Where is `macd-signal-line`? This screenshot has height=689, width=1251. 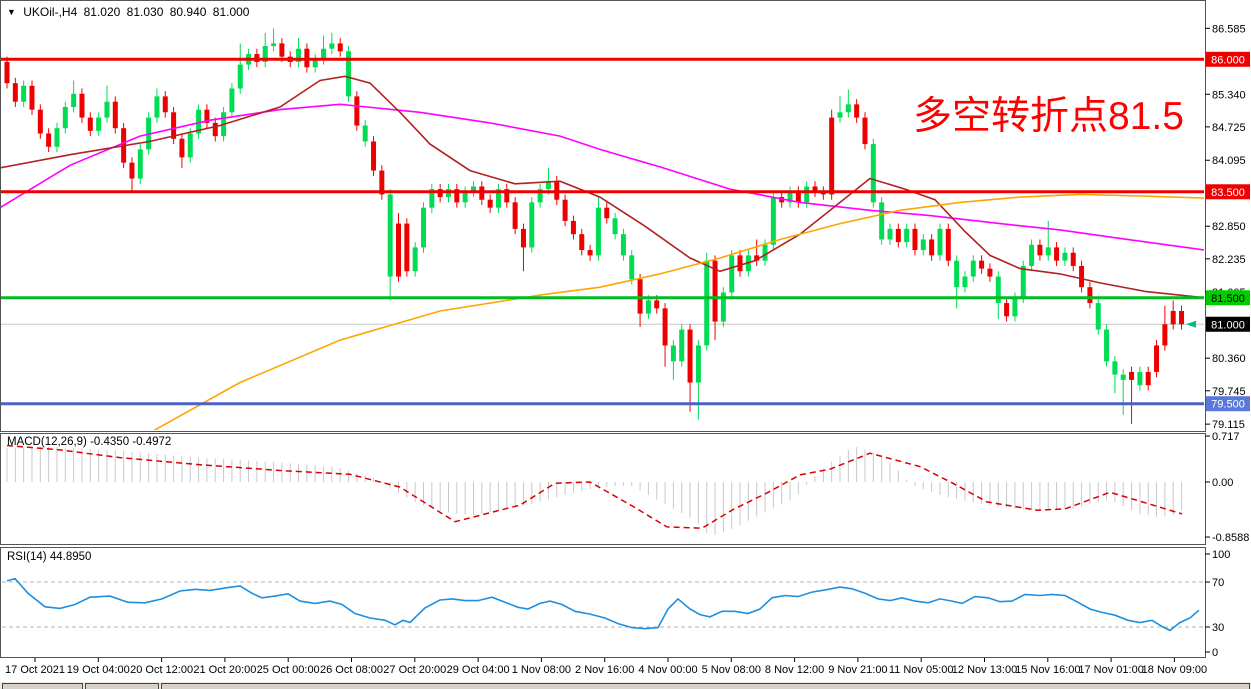
macd-signal-line is located at coordinates (594, 486).